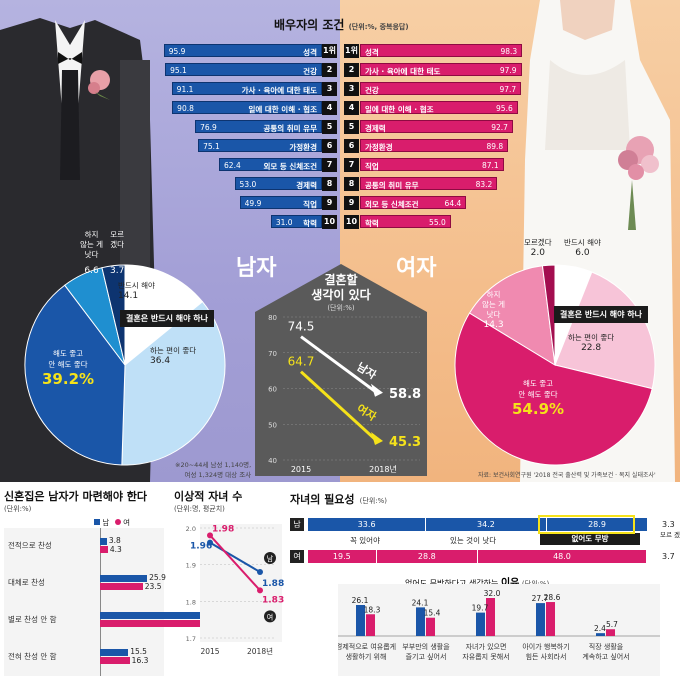  What do you see at coordinates (339, 364) in the screenshot?
I see `intent-male-line` at bounding box center [339, 364].